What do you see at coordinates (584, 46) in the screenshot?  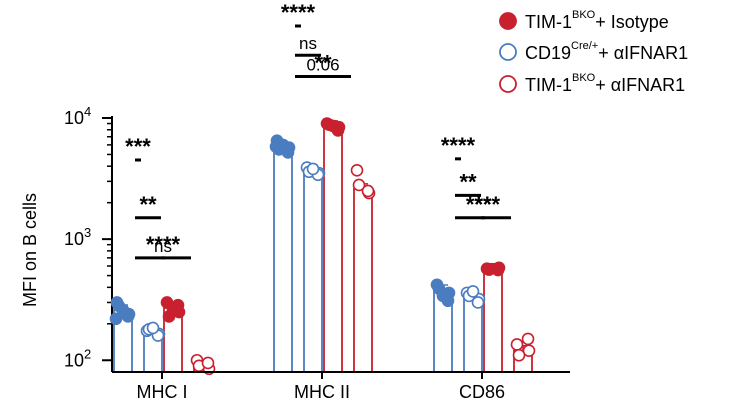 I see `legend-superscript: Cre/+` at bounding box center [584, 46].